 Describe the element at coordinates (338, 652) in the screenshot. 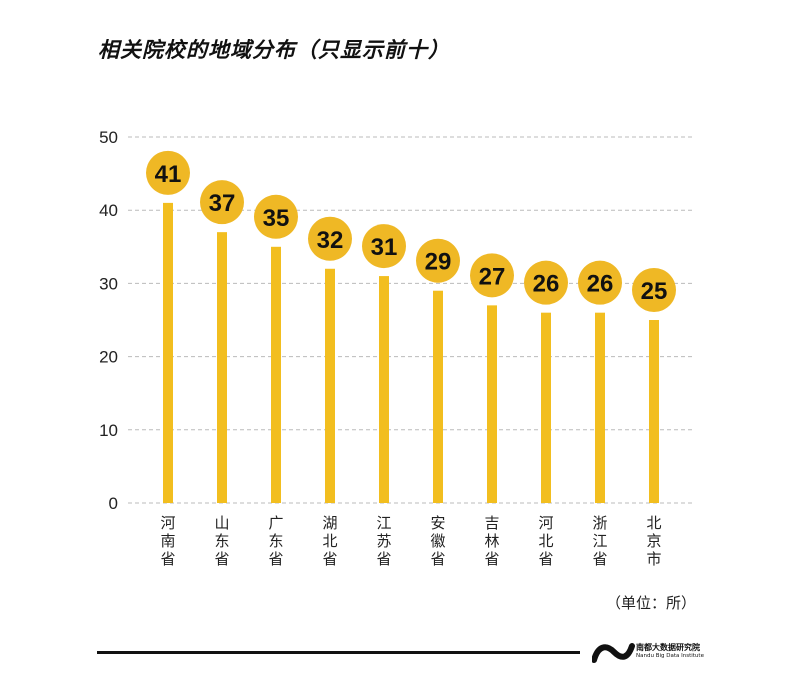

I see `footer-rule` at that location.